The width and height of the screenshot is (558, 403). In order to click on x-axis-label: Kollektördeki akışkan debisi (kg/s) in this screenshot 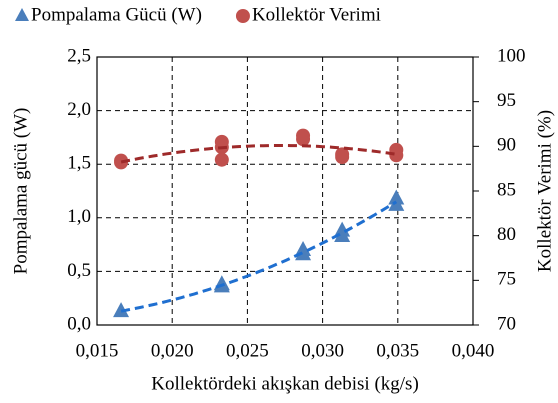, I will do `click(285, 383)`.